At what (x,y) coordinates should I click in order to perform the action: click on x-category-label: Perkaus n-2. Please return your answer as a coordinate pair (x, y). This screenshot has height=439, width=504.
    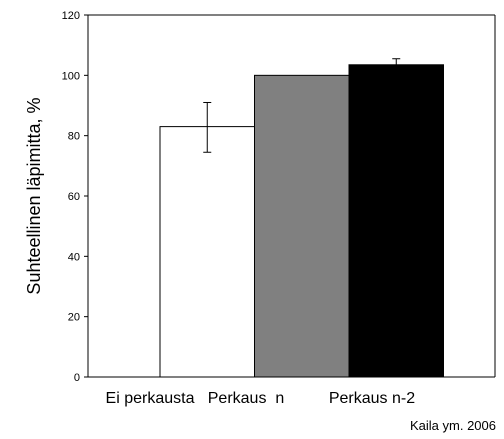
    Looking at the image, I should click on (372, 398).